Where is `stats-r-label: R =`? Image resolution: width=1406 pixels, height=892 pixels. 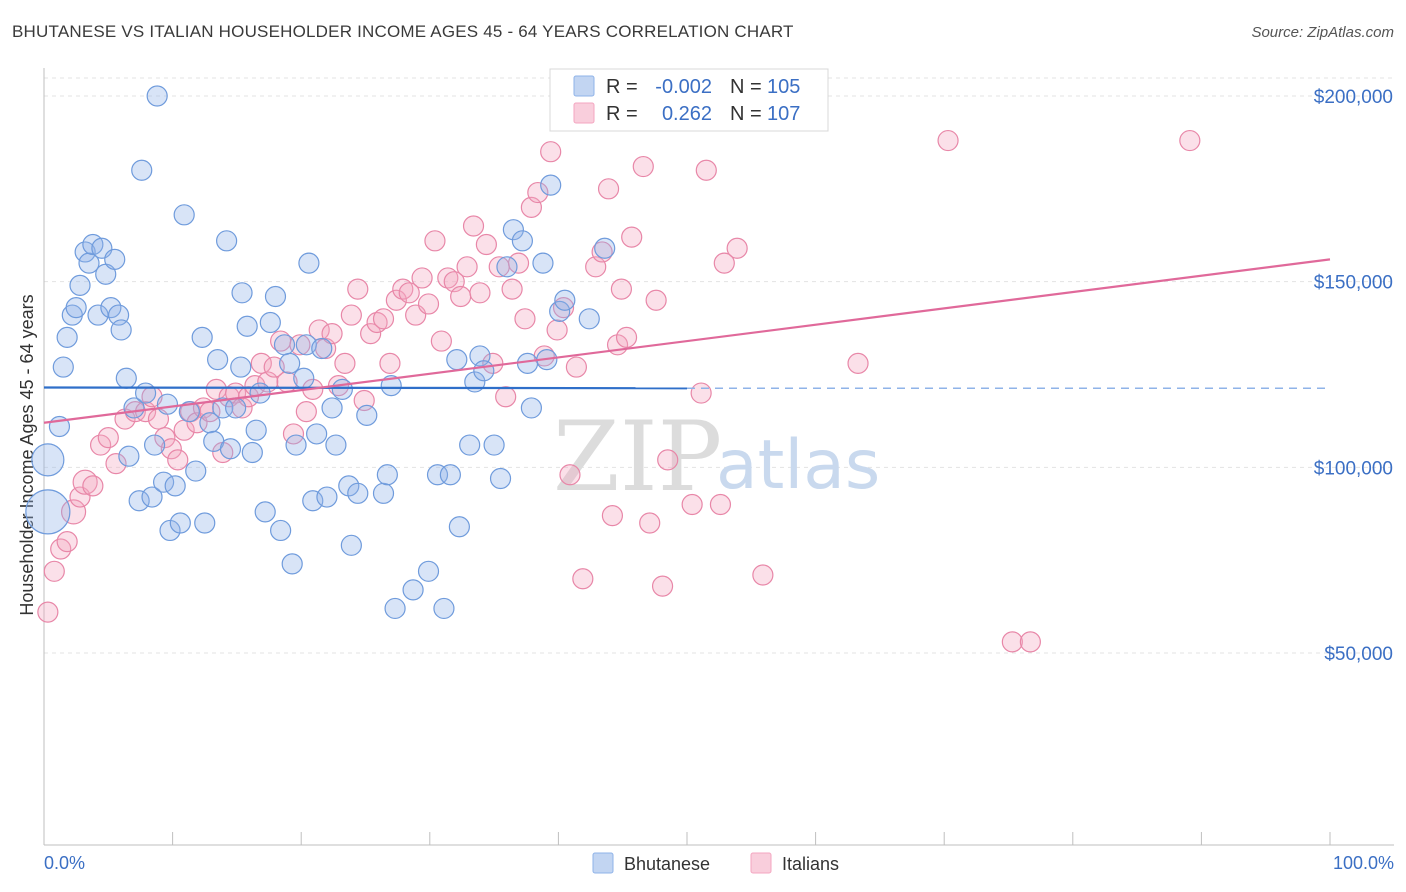 stats-r-label: R = is located at coordinates (622, 87).